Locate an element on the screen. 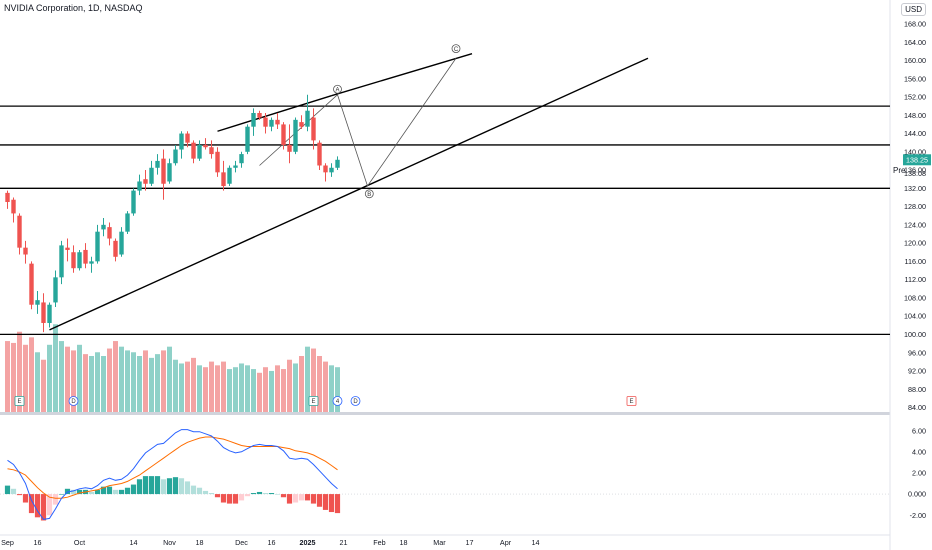 The image size is (932, 550). price-tick-label: 164.00 is located at coordinates (915, 42).